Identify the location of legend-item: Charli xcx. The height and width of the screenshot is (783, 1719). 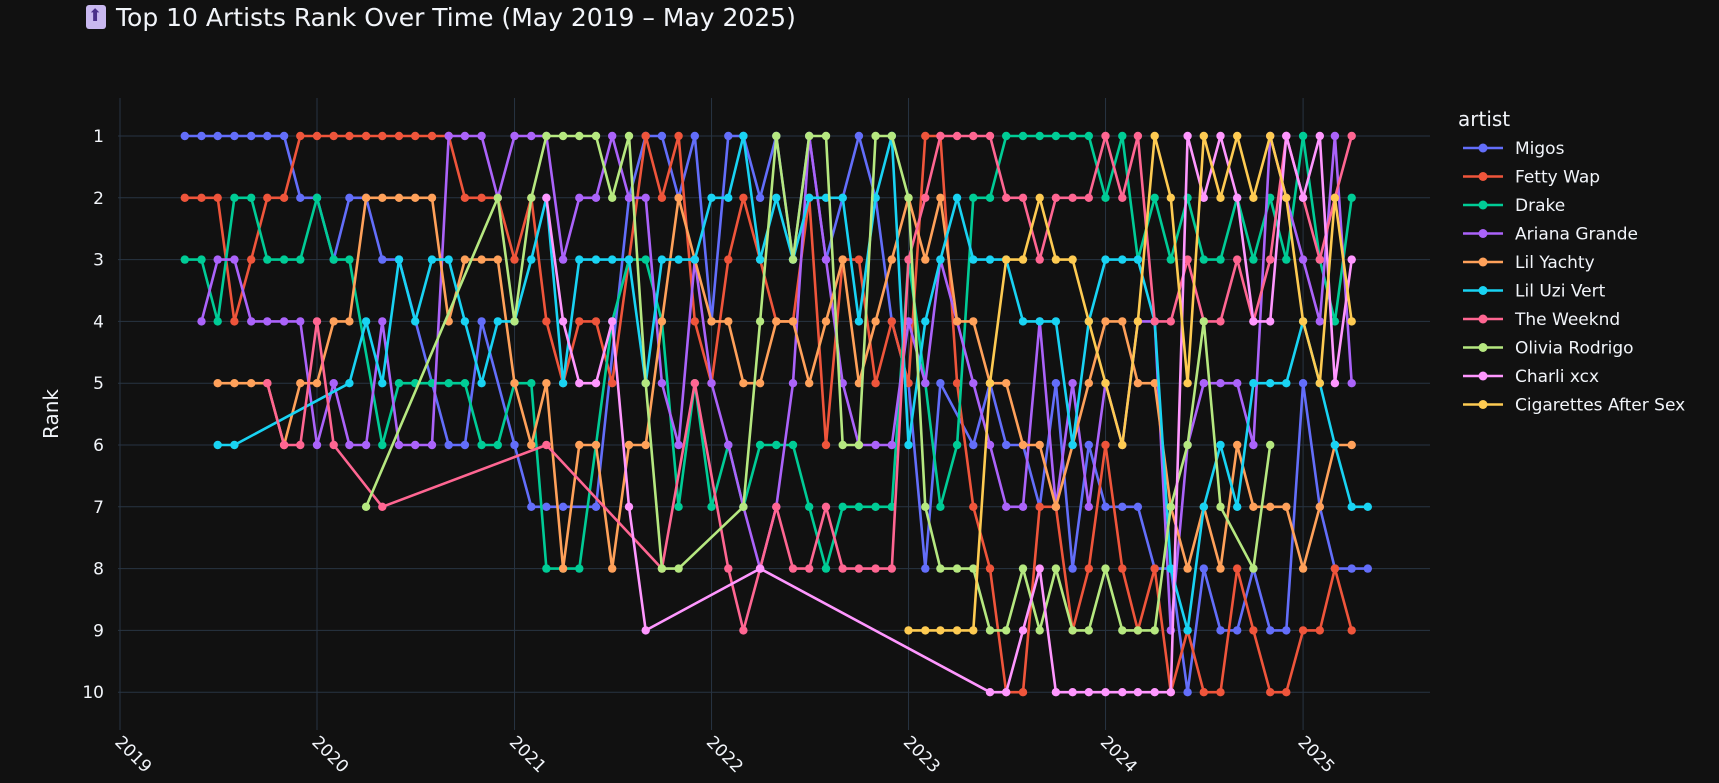
(1531, 377).